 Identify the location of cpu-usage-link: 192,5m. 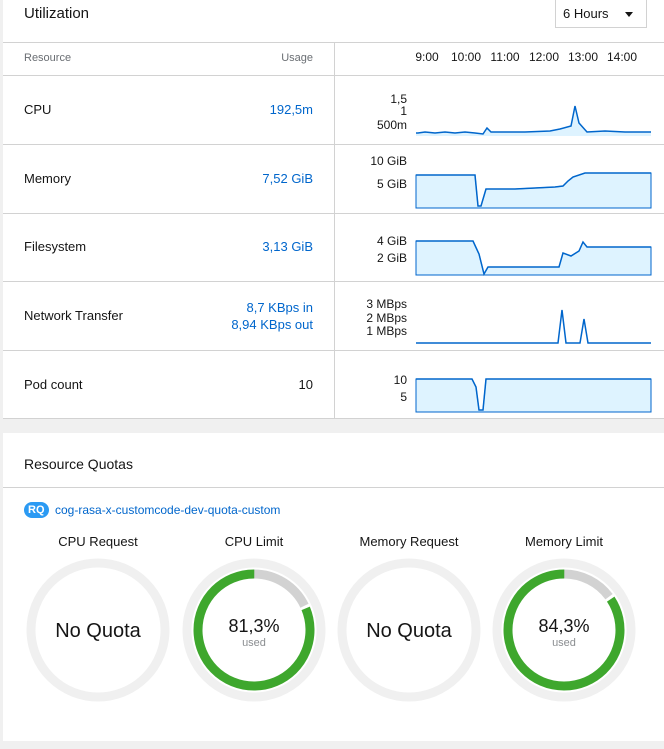
(291, 109).